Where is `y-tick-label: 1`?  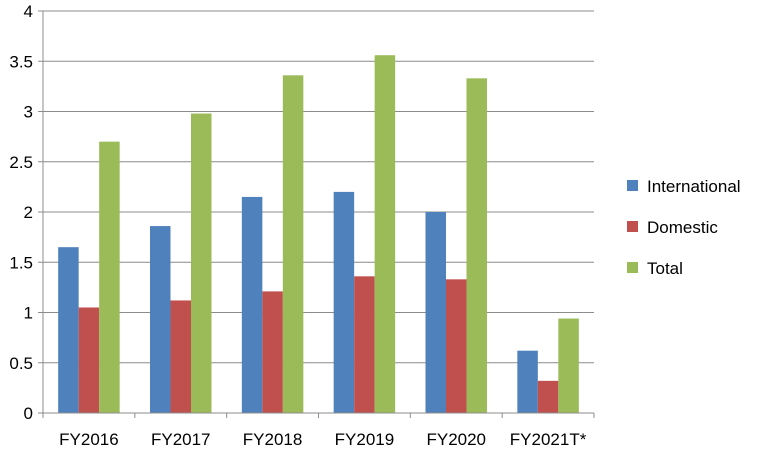
y-tick-label: 1 is located at coordinates (28, 313).